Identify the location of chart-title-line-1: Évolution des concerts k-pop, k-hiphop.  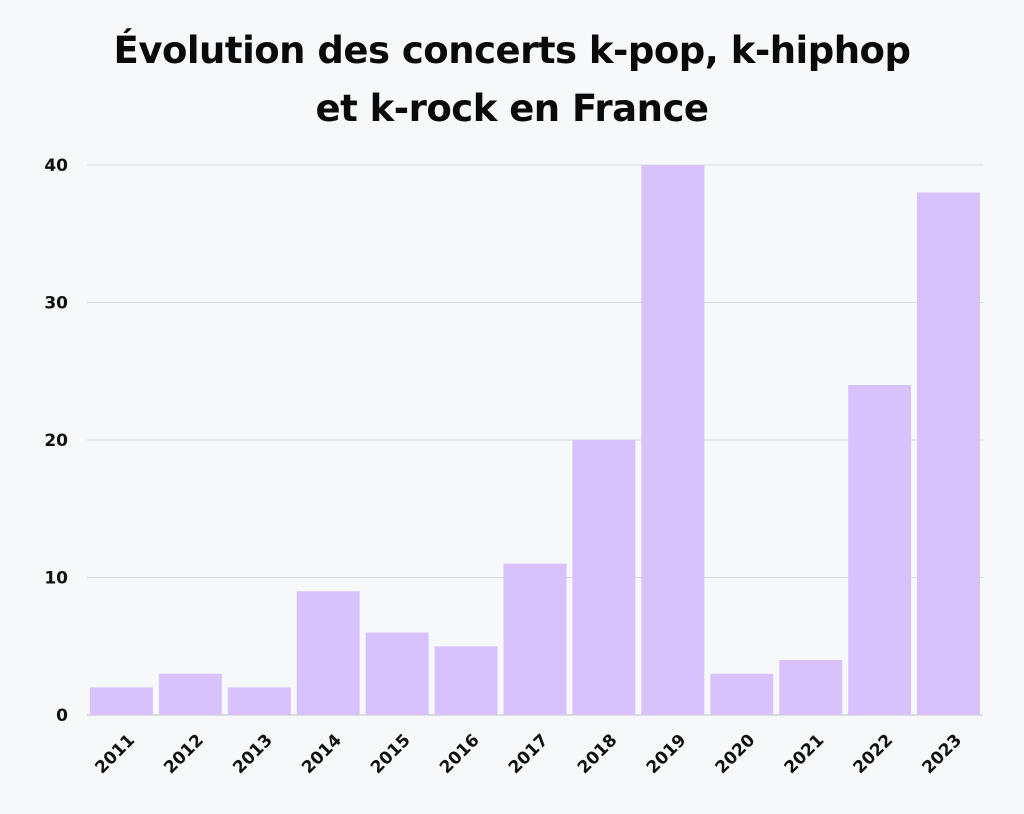
(512, 50).